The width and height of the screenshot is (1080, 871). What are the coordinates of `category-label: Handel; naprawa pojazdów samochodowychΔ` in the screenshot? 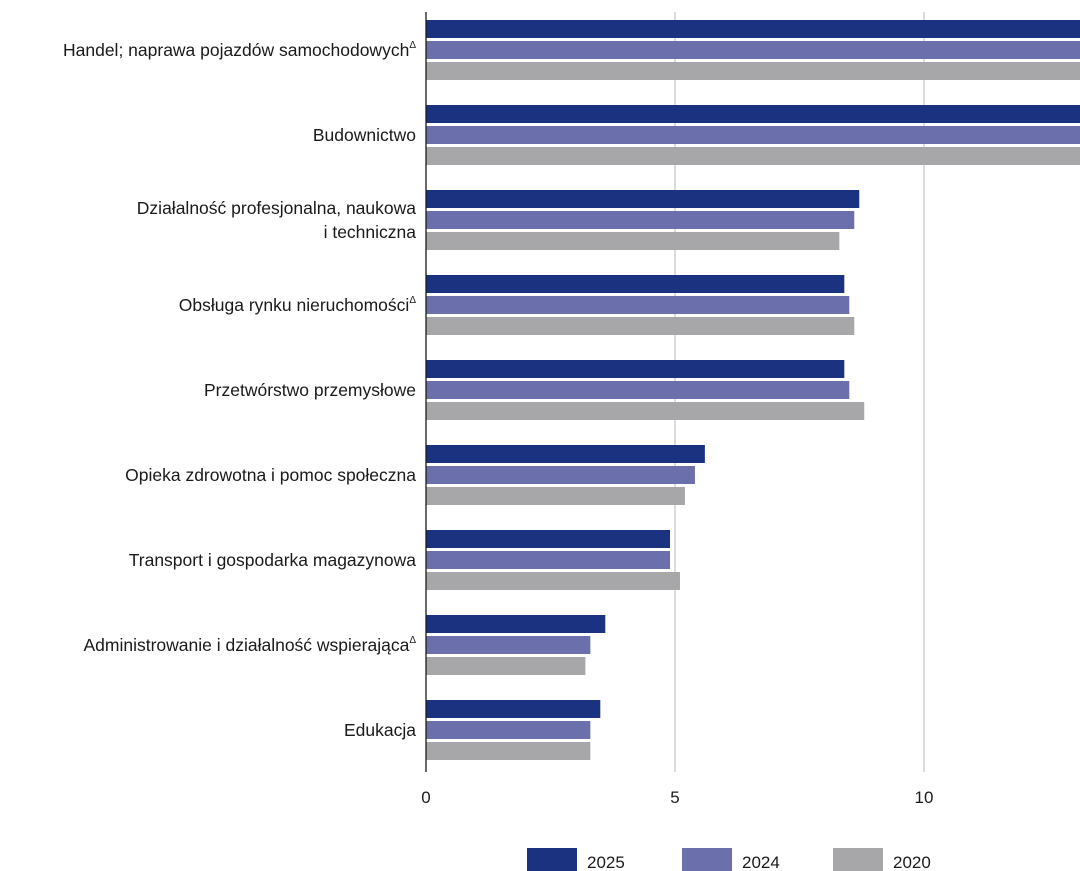 It's located at (239, 50).